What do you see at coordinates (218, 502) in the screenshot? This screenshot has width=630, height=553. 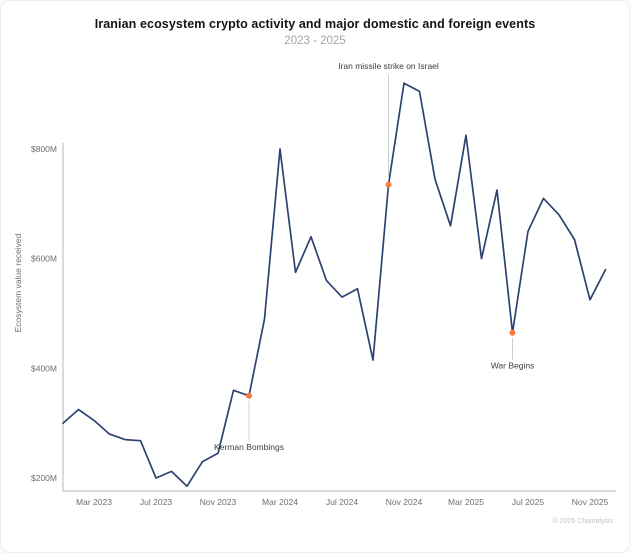 I see `x-tick-label: Nov 2023` at bounding box center [218, 502].